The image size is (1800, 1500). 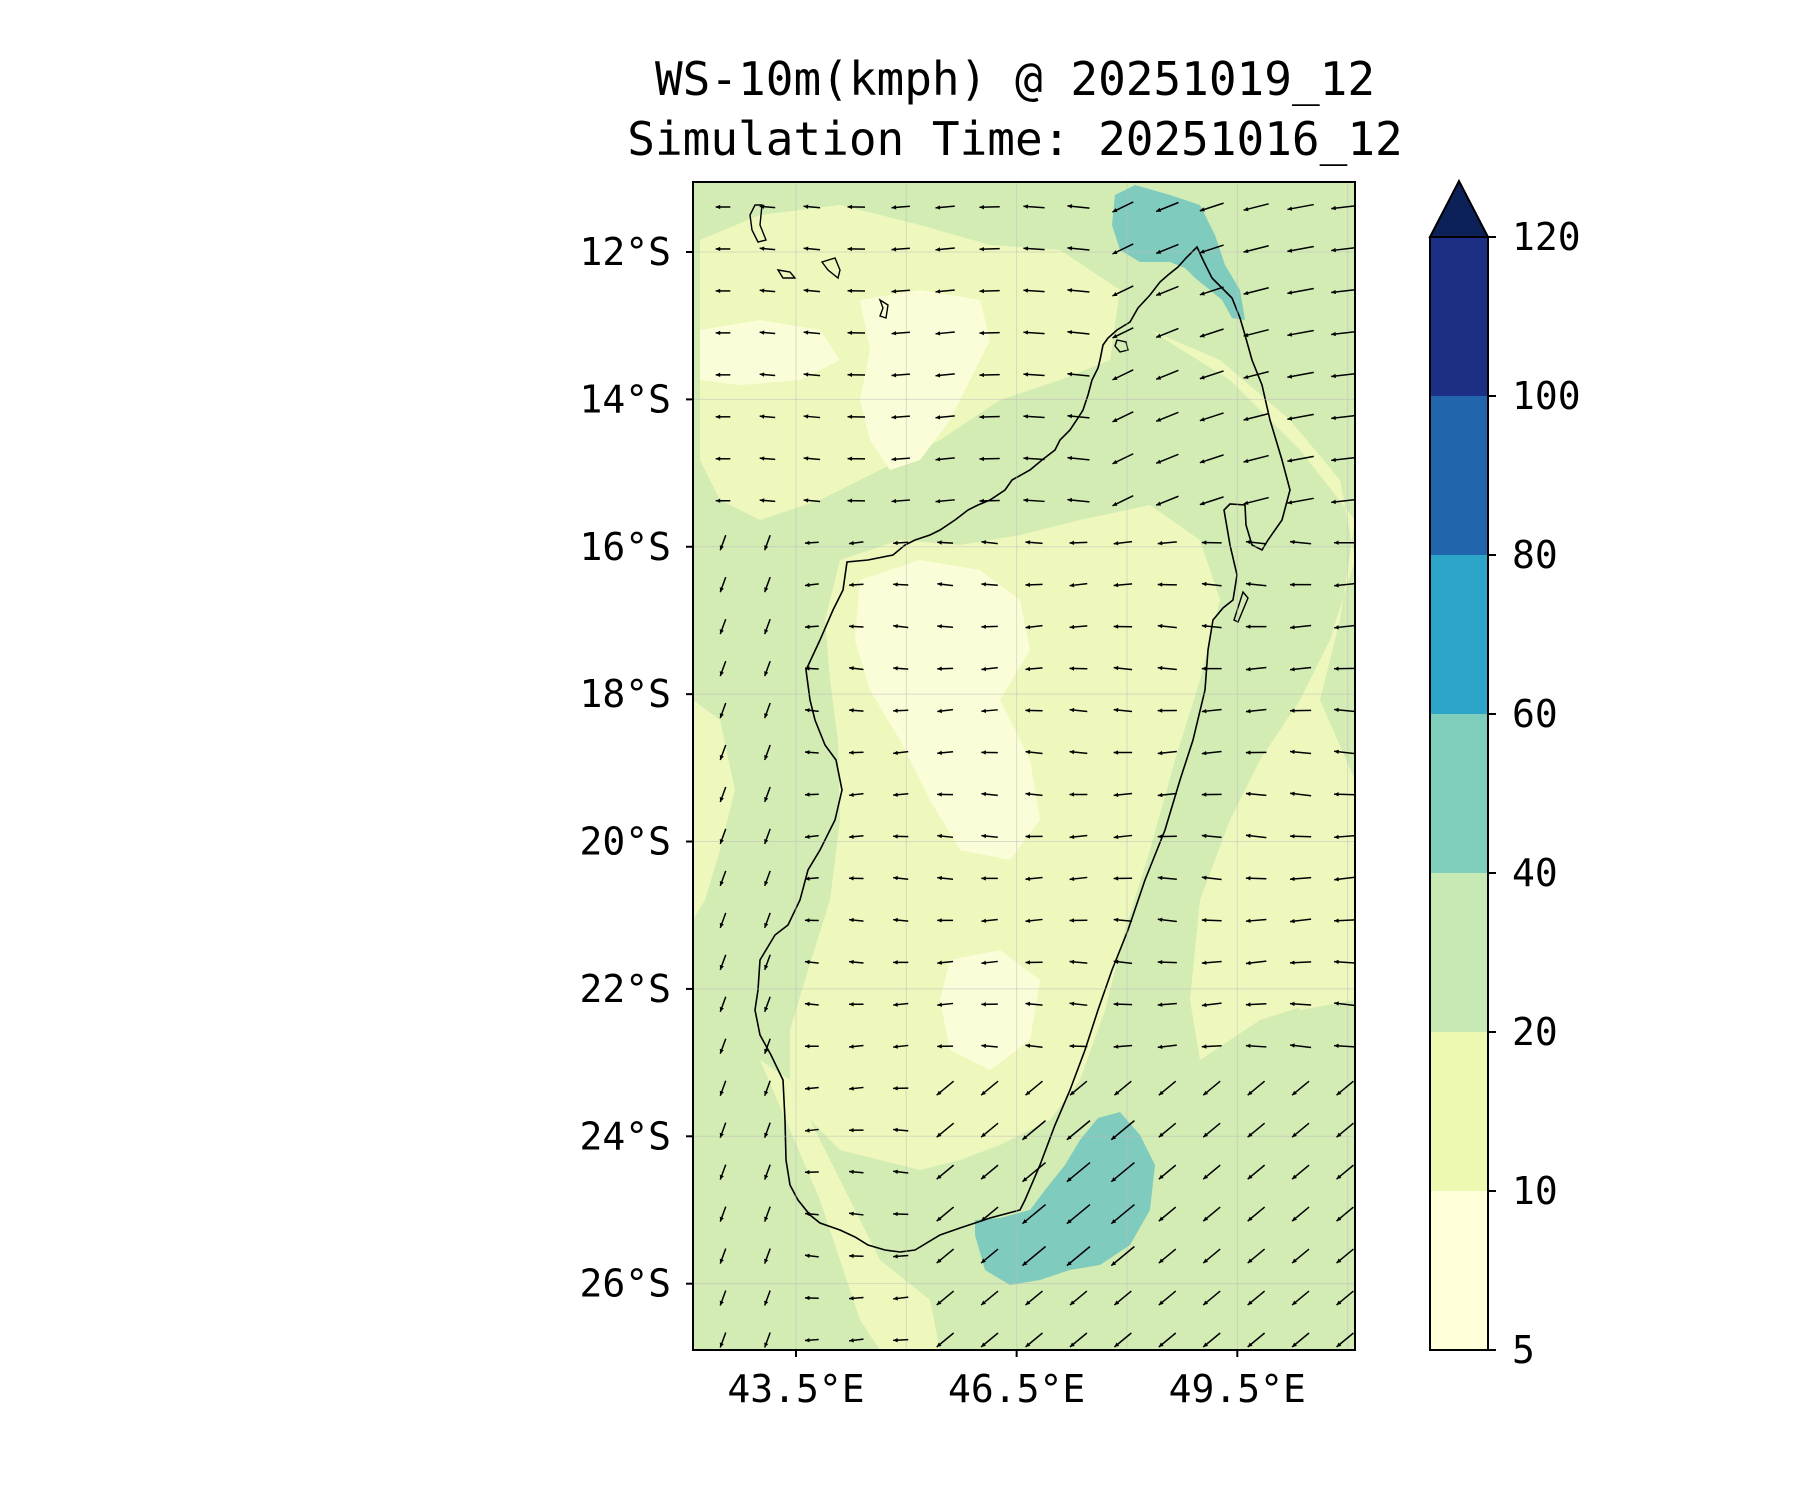 I want to click on field-band-10-20-west, so click(x=714, y=810).